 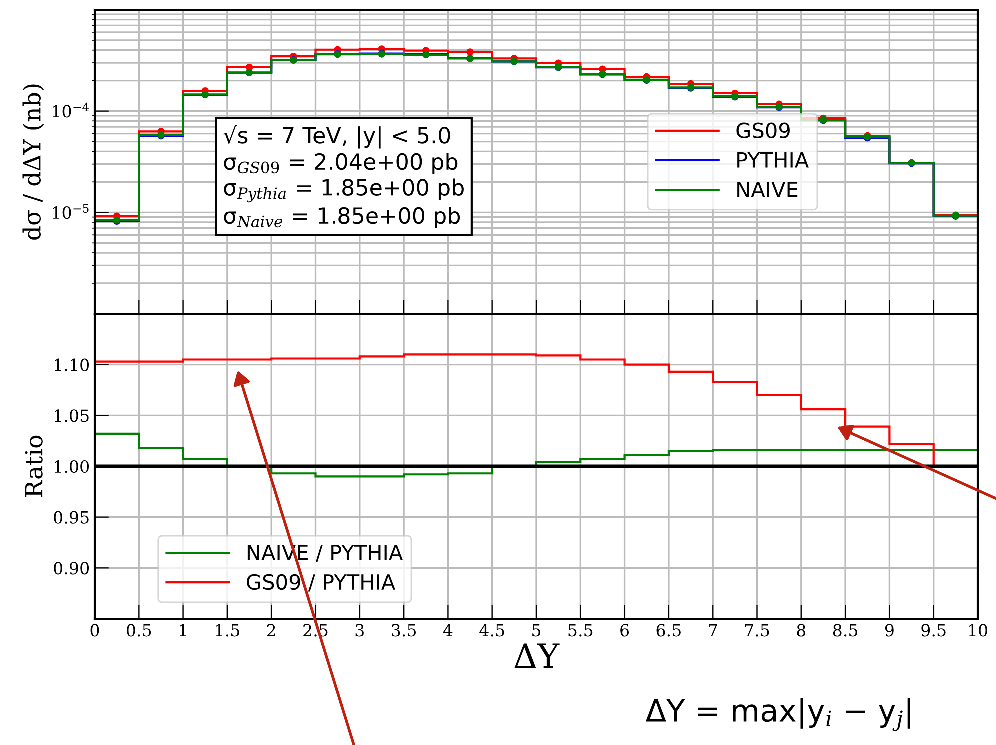 What do you see at coordinates (360, 630) in the screenshot?
I see `x-tick-label: 3` at bounding box center [360, 630].